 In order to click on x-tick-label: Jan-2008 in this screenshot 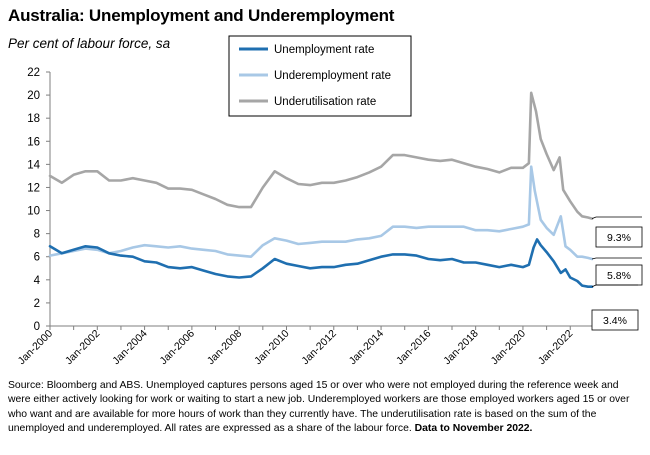, I will do `click(225, 348)`.